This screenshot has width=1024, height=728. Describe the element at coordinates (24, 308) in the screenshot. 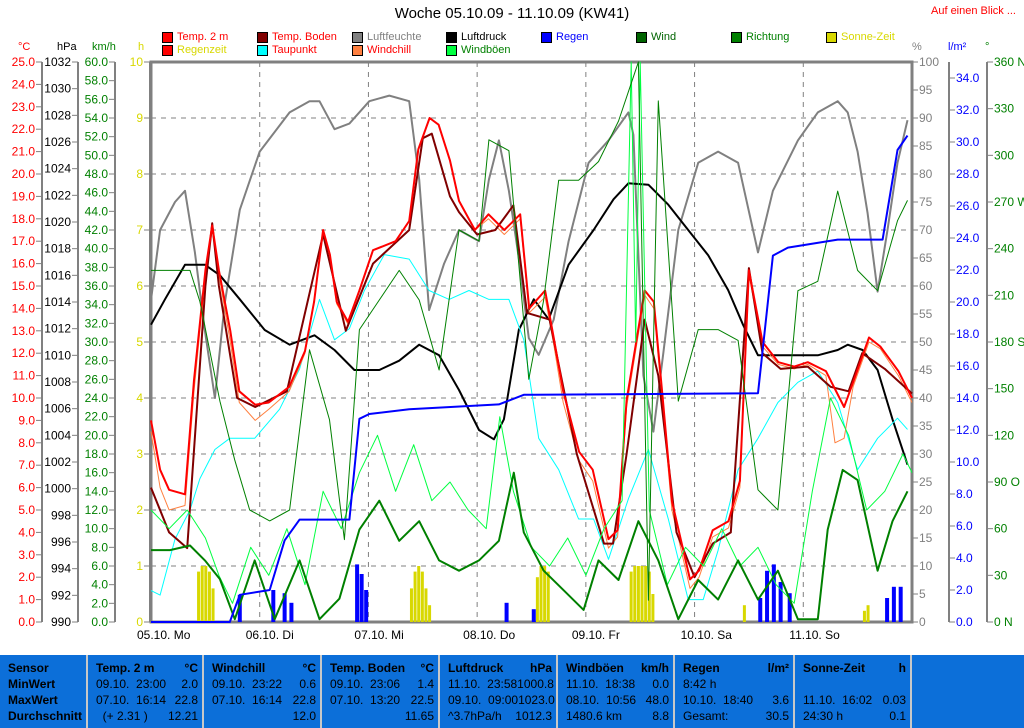

I see `axis-tick-label: 14.0` at that location.